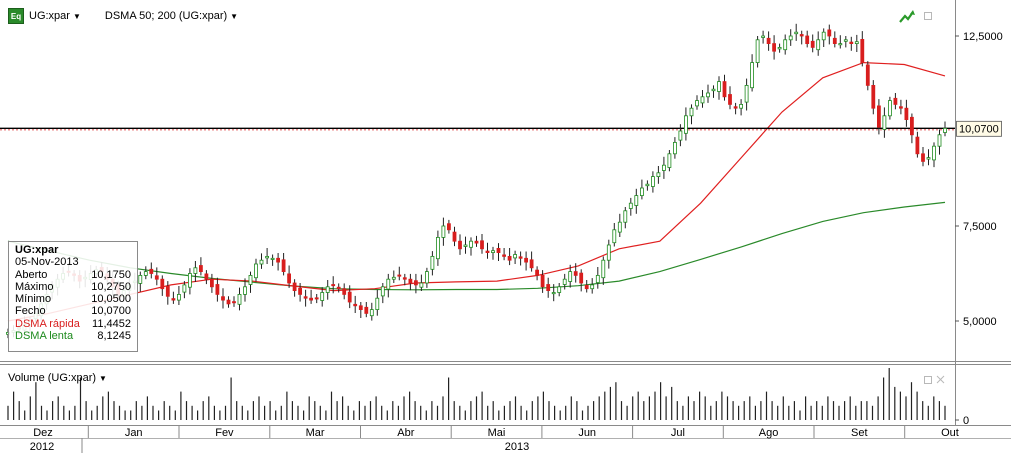 This screenshot has height=453, width=1011. Describe the element at coordinates (37, 250) in the screenshot. I see `data-window-title: UG:xpar` at that location.